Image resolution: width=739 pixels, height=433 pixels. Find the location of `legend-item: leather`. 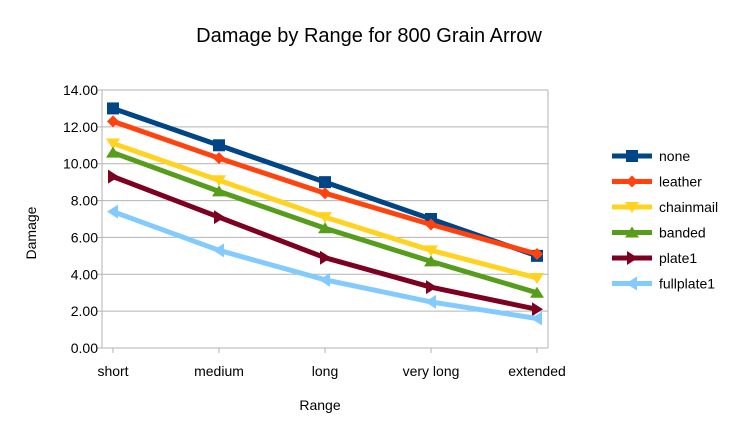

legend-item: leather is located at coordinates (657, 182).